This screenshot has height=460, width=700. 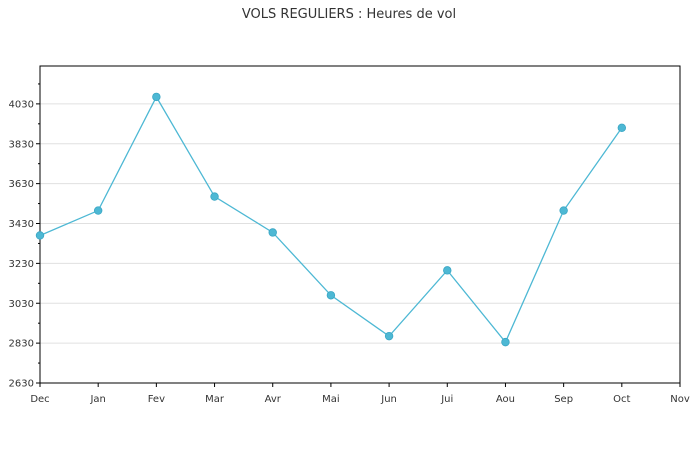 What do you see at coordinates (21, 384) in the screenshot?
I see `y-tick-label: 2630` at bounding box center [21, 384].